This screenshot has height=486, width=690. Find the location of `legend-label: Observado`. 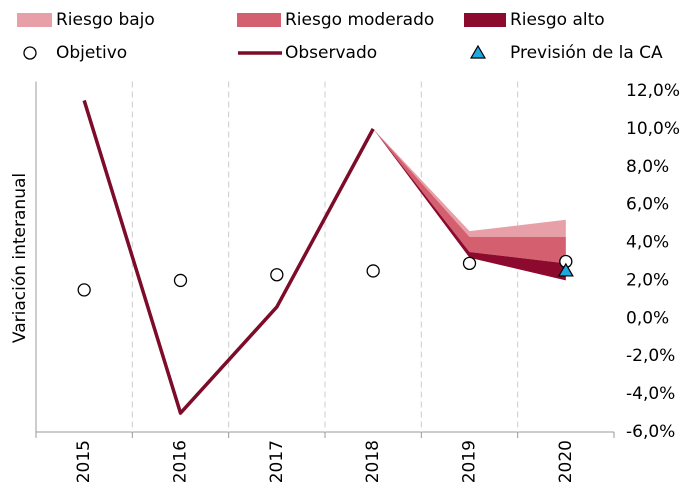

legend-label: Observado is located at coordinates (331, 53).